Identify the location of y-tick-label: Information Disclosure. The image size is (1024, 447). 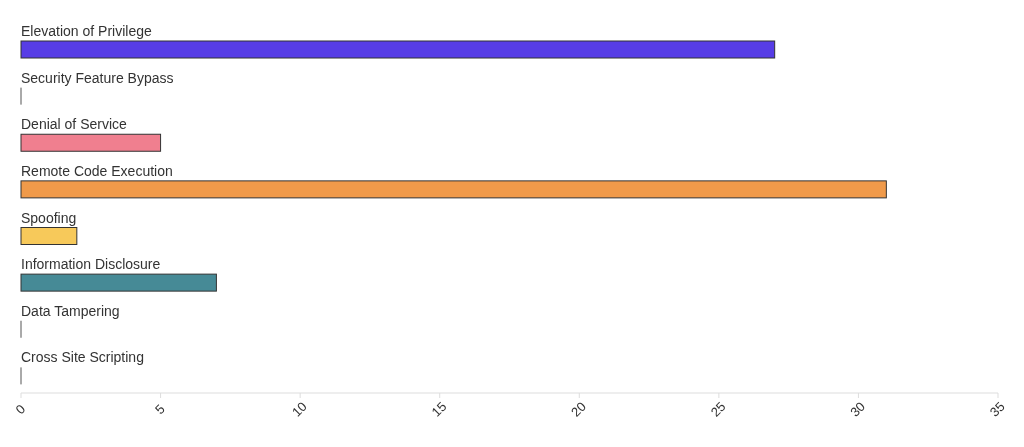
(91, 264).